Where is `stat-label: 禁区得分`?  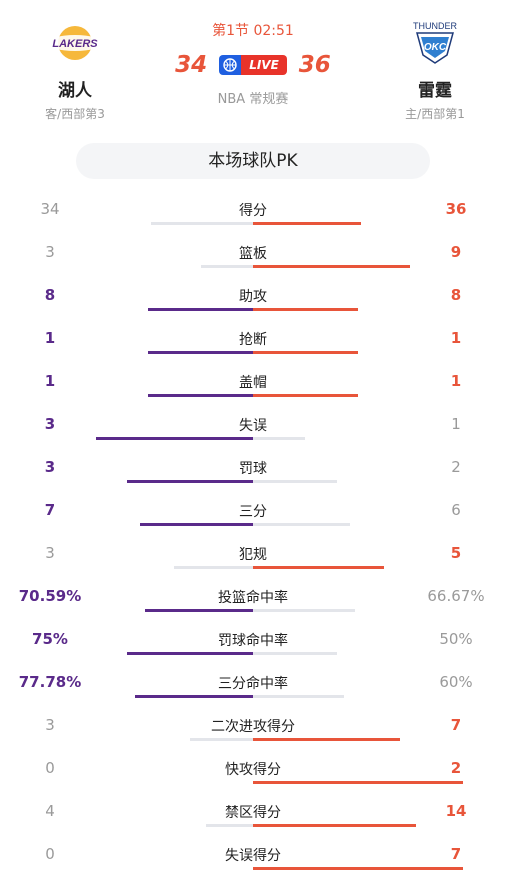
stat-label: 禁区得分 is located at coordinates (253, 813).